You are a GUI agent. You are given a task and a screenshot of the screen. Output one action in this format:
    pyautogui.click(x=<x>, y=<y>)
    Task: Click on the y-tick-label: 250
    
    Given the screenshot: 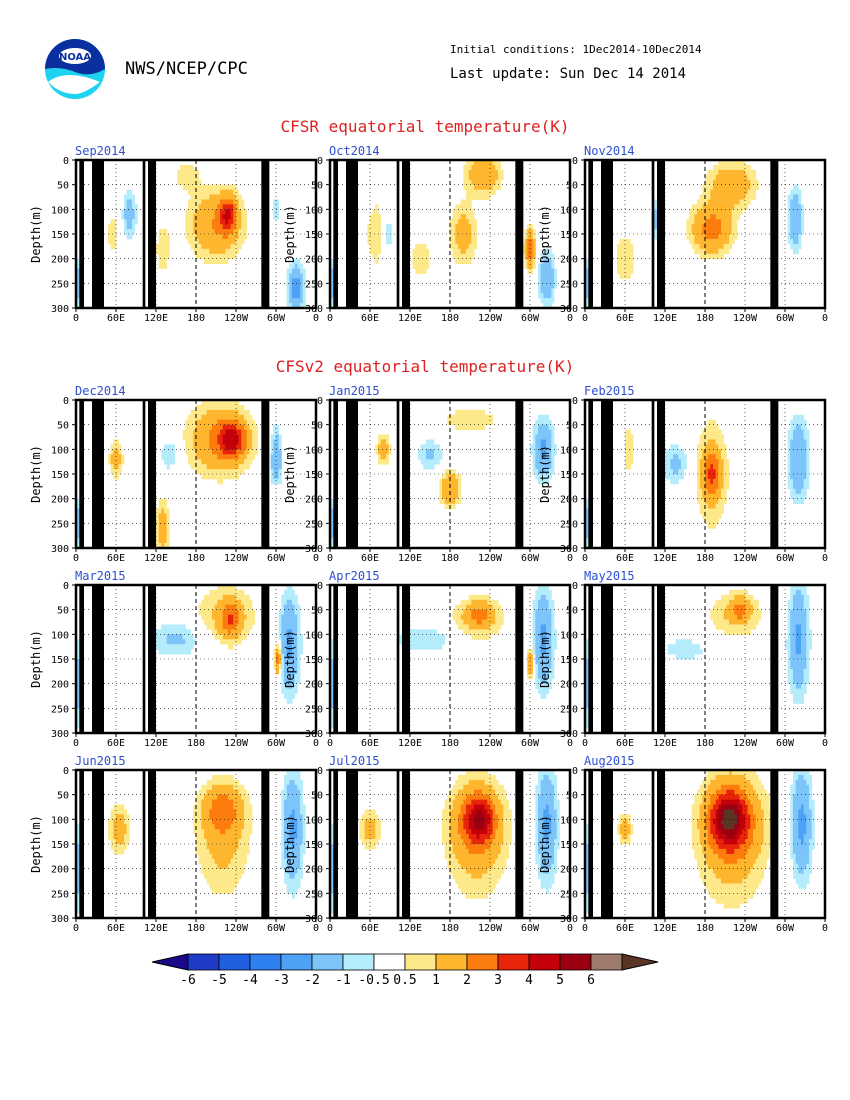 What is the action you would take?
    pyautogui.click(x=60, y=709)
    